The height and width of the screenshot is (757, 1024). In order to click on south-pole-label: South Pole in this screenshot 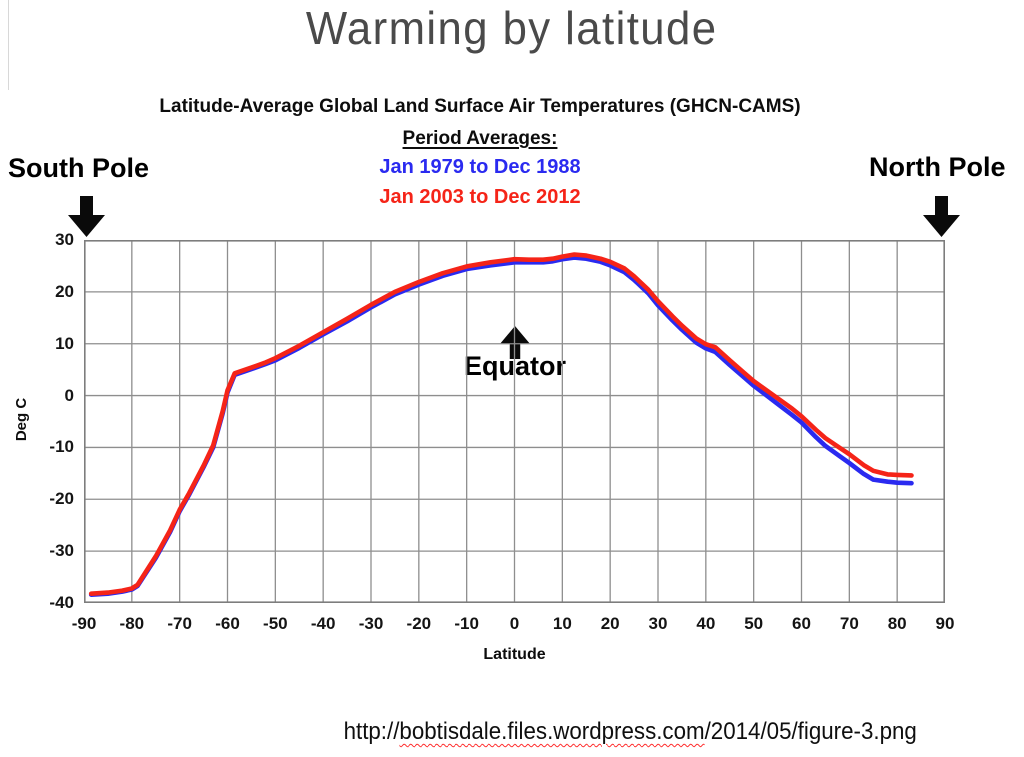, I will do `click(78, 168)`.